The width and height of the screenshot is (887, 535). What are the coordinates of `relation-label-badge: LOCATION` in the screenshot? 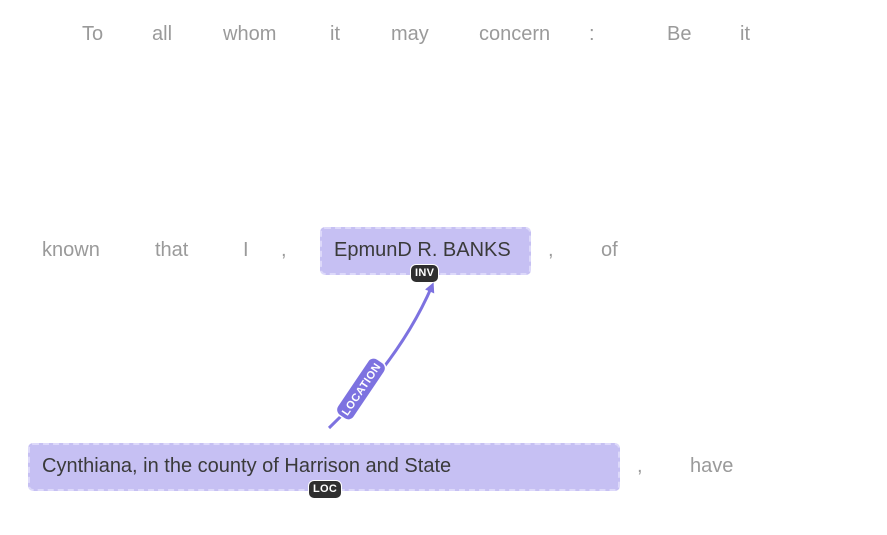 It's located at (361, 389).